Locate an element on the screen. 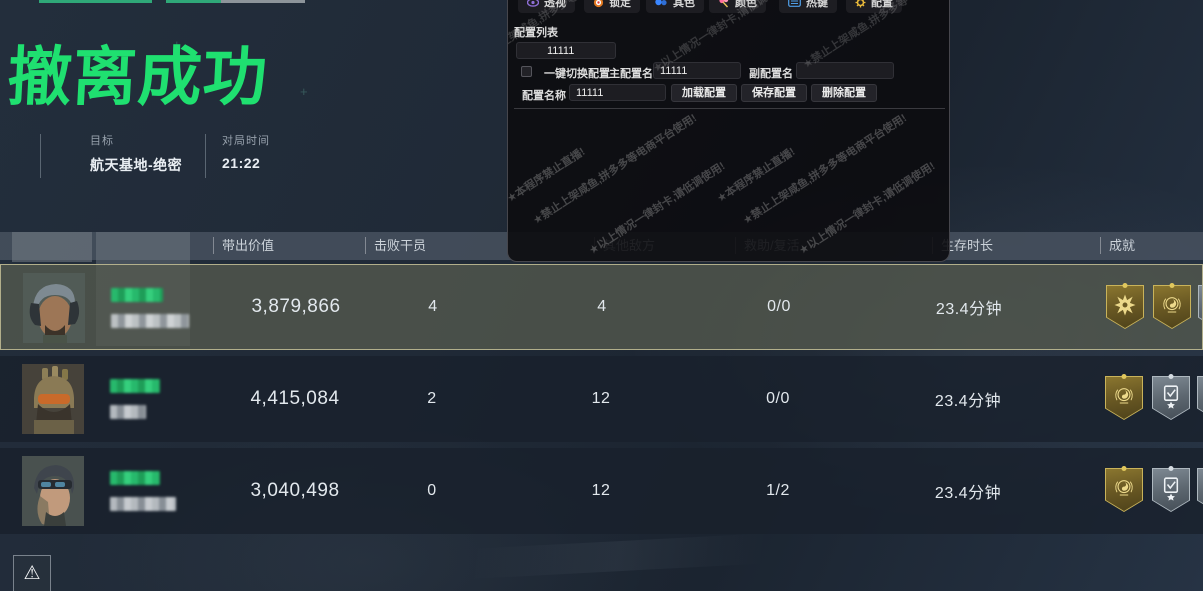  gear-icon is located at coordinates (860, 4).